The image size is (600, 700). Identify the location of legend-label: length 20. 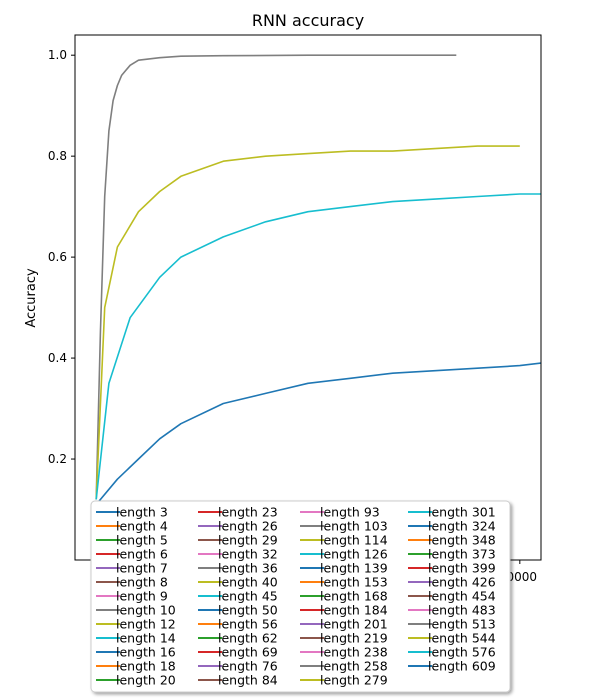
(146, 680).